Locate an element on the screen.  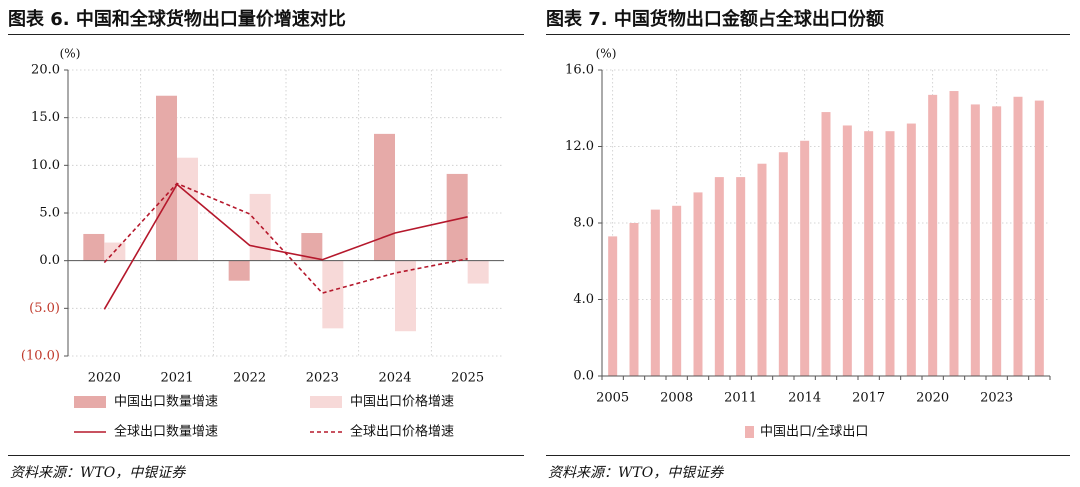
right-bar-2023 is located at coordinates (997, 241).